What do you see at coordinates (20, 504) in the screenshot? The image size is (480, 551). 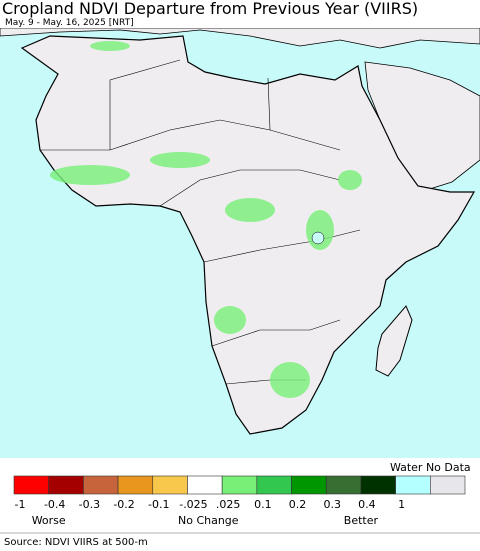 I see `legend-tick-label: -1` at bounding box center [20, 504].